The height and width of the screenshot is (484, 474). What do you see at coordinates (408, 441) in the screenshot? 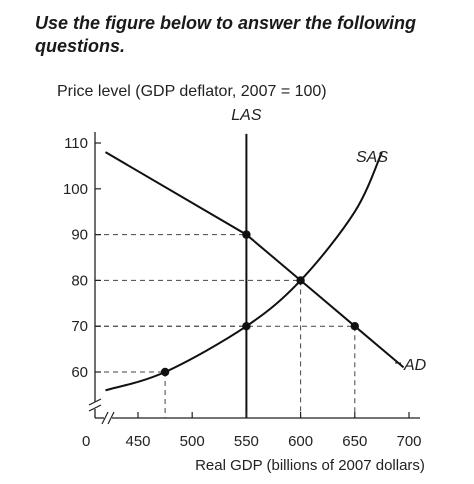
I see `x-tick-label: 700` at bounding box center [408, 441].